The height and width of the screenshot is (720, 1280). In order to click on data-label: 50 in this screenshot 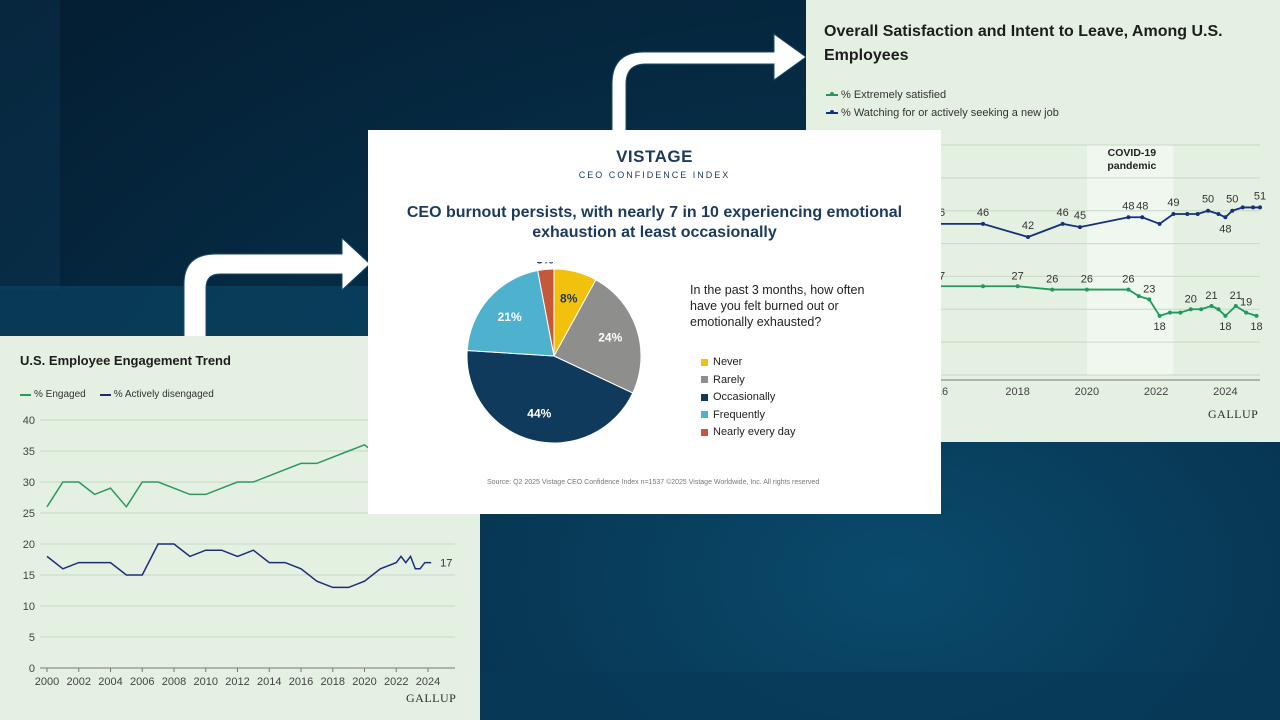, I will do `click(1232, 200)`.